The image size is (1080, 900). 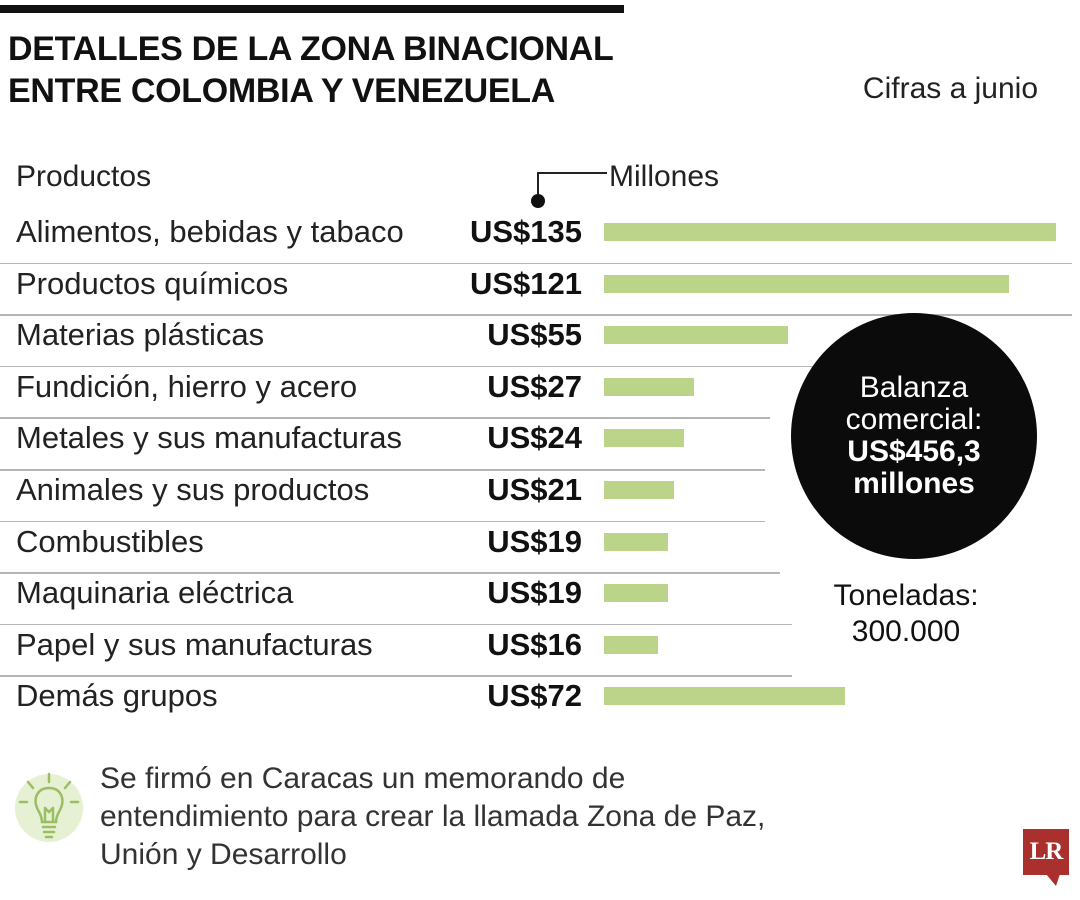 What do you see at coordinates (49, 807) in the screenshot?
I see `lightbulb-icon` at bounding box center [49, 807].